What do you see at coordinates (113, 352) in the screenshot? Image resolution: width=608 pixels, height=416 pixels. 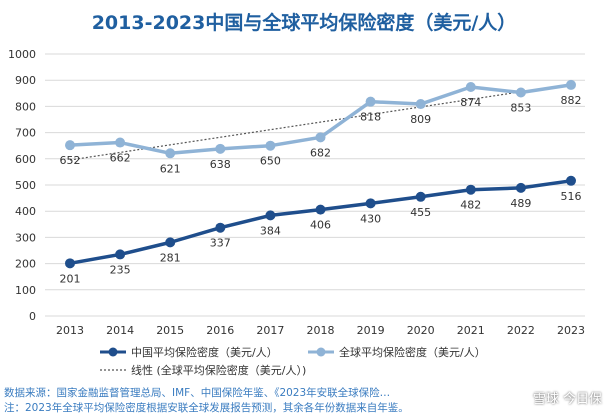 I see `legend-china-marker` at bounding box center [113, 352].